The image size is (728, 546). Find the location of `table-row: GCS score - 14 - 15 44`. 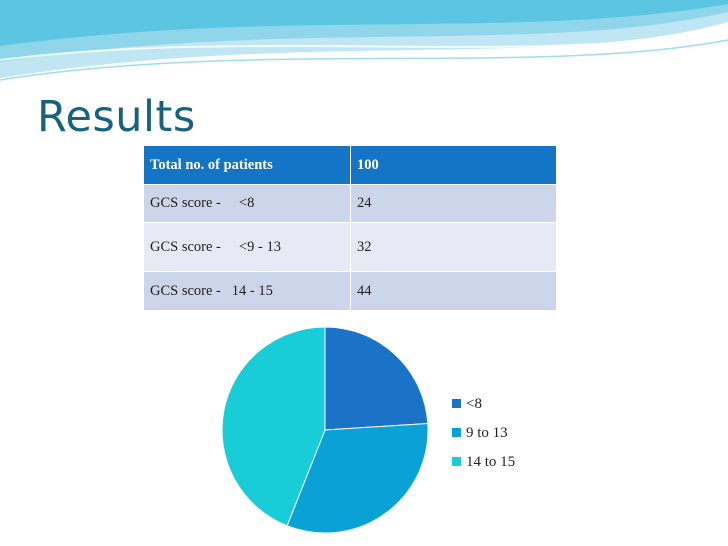

table-row: GCS score - 14 - 15 44 is located at coordinates (350, 291).